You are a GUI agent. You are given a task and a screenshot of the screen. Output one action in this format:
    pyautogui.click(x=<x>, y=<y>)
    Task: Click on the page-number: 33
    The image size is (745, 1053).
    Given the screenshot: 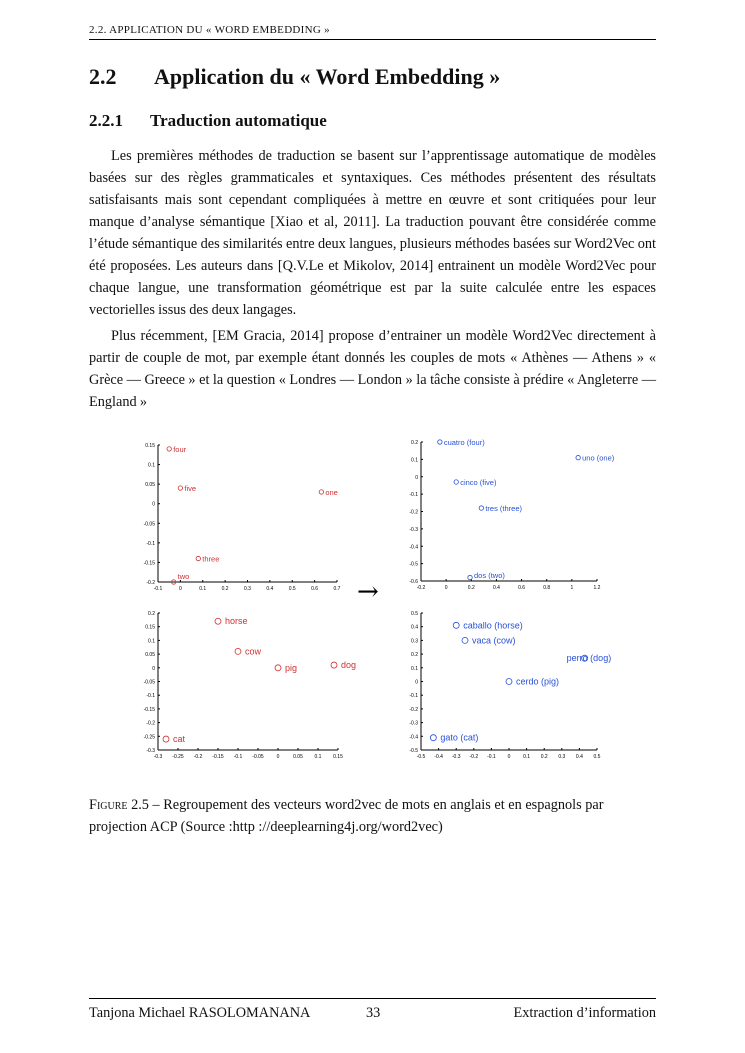 What is the action you would take?
    pyautogui.click(x=373, y=1013)
    